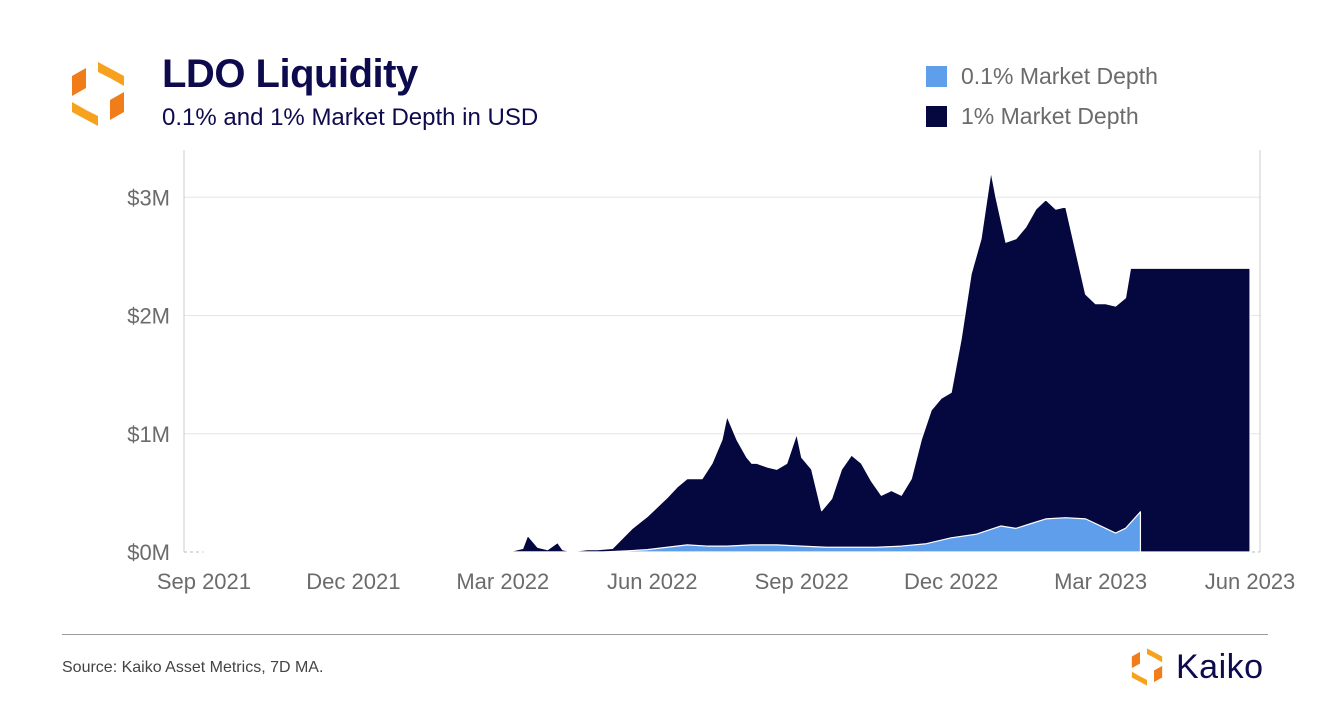 The height and width of the screenshot is (720, 1320). I want to click on x-tick-label: Jun 2023, so click(1250, 581).